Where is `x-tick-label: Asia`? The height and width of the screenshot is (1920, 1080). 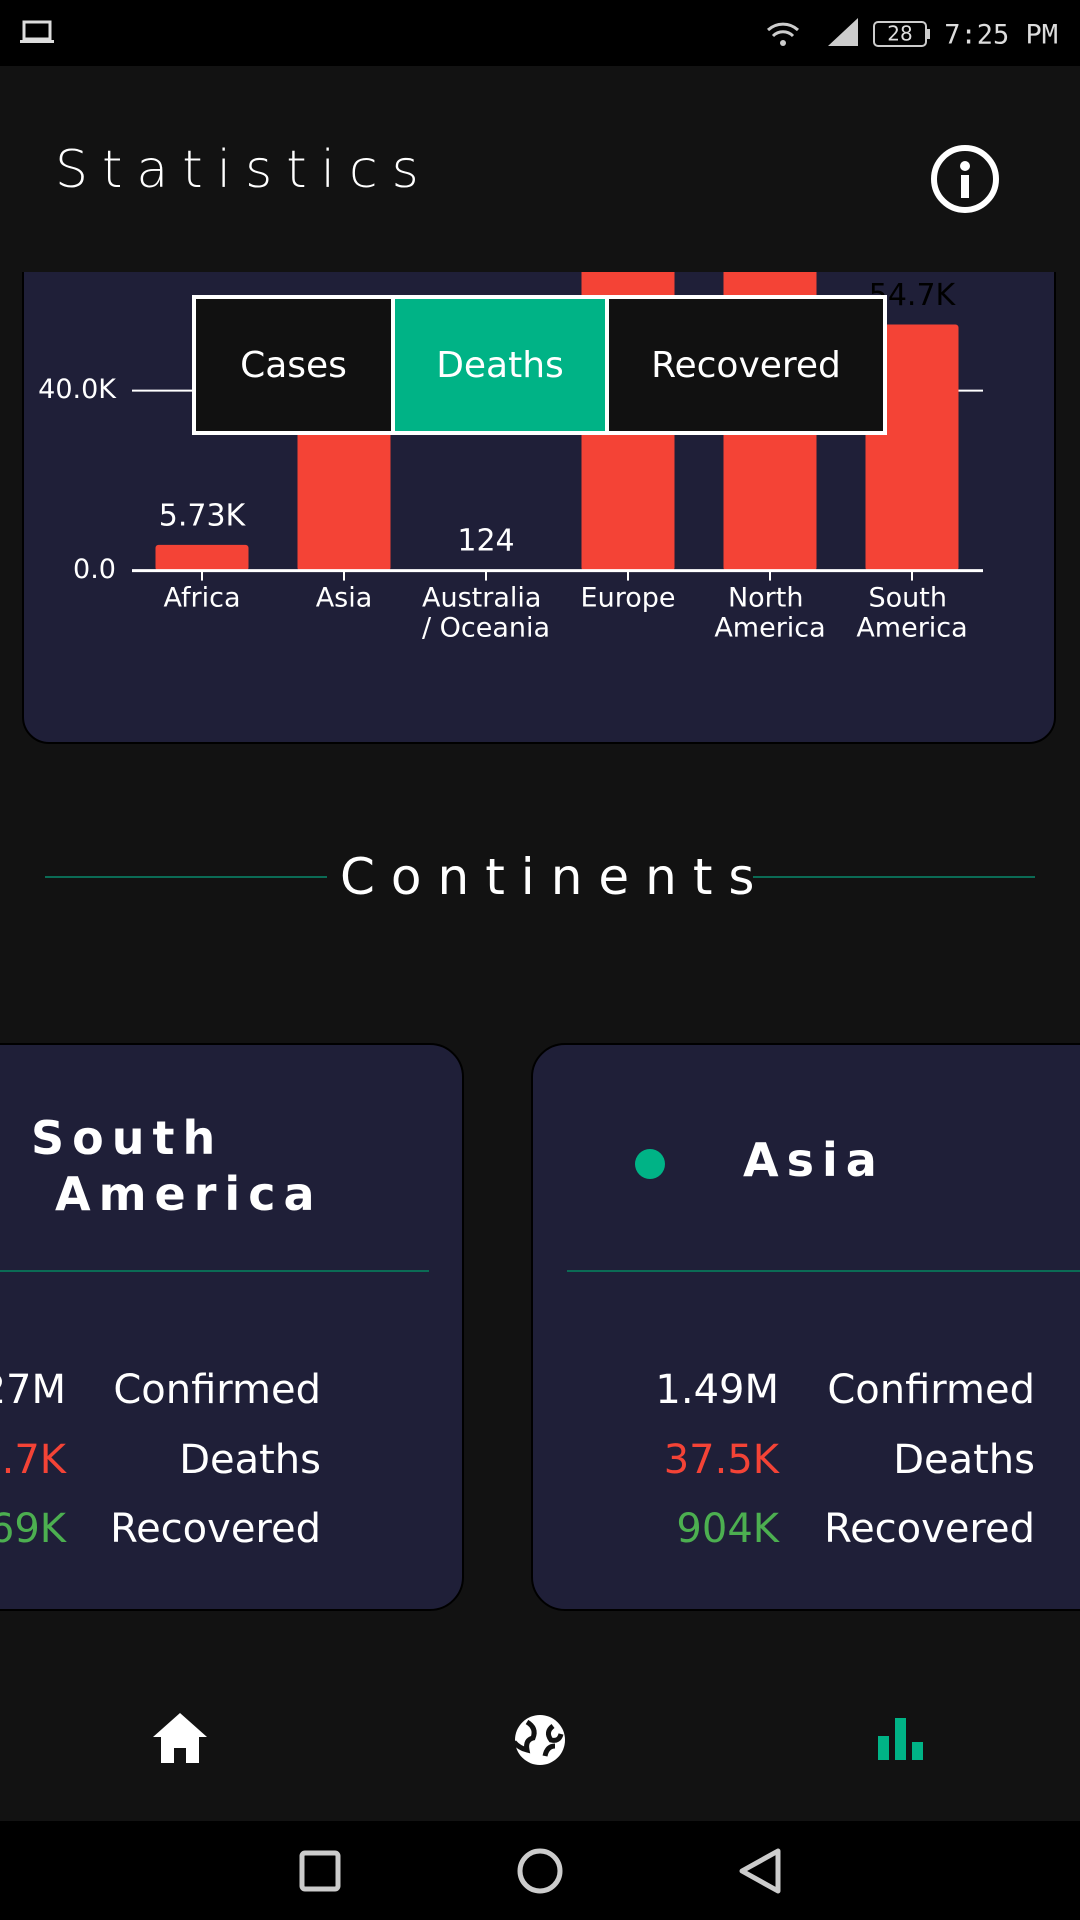 x-tick-label: Asia is located at coordinates (344, 597).